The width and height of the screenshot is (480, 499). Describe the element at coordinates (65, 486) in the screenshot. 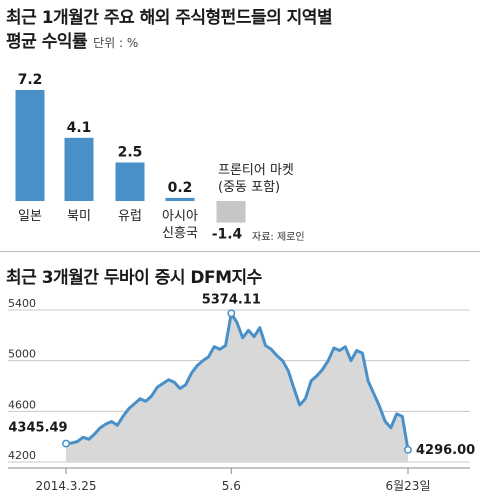

I see `x-tick-label-1: 2014.3.25` at that location.